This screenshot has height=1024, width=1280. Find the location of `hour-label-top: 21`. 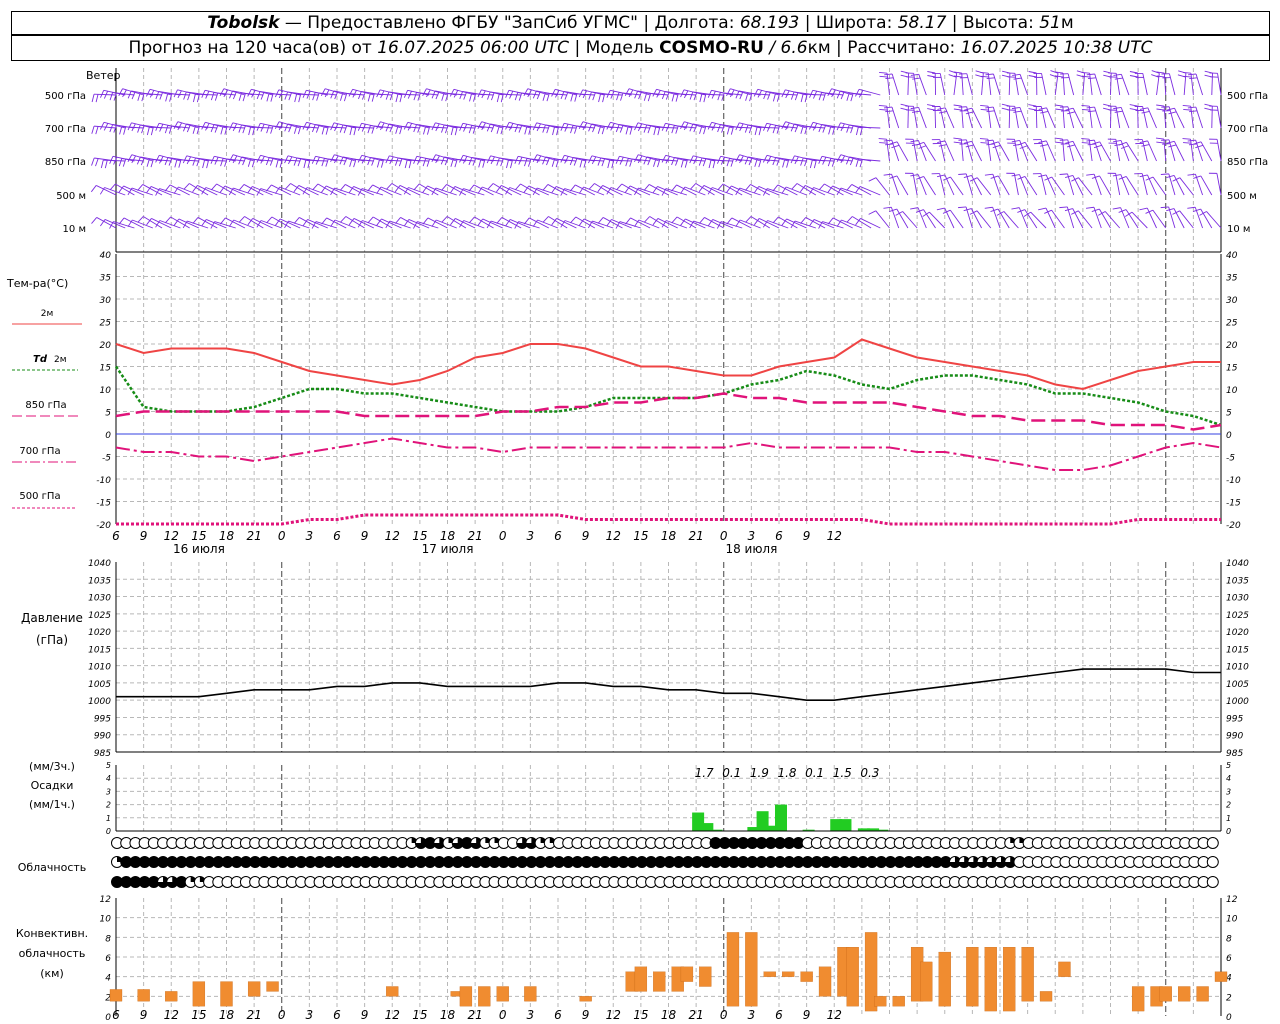

hour-label-top: 21 is located at coordinates (474, 536).